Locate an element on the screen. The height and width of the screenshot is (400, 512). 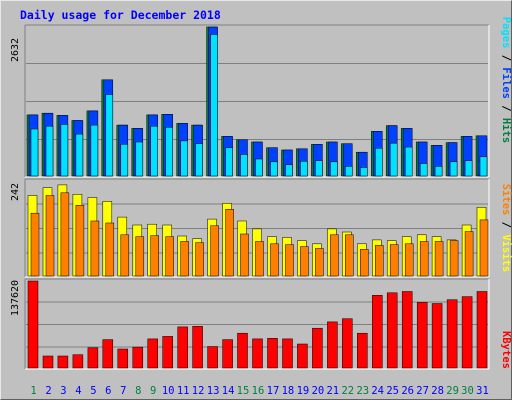
legend-visits: Visits is located at coordinates (506, 253).